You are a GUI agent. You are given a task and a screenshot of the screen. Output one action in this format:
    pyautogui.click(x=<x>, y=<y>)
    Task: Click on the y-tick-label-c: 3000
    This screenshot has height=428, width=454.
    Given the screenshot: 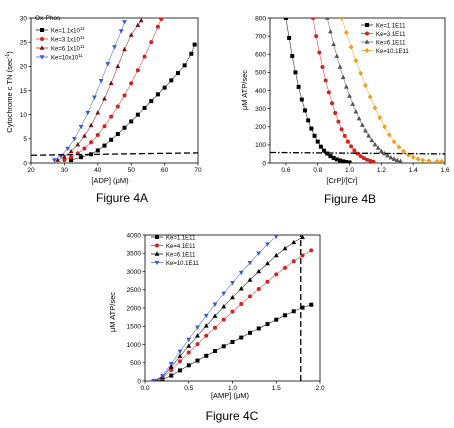 What is the action you would take?
    pyautogui.click(x=134, y=272)
    